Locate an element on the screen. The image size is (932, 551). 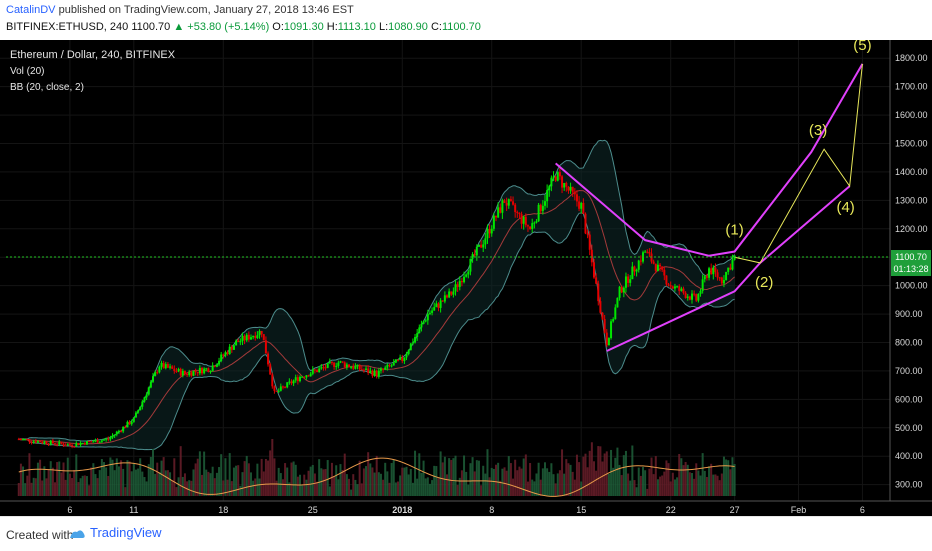
time-tick-label: 2018 is located at coordinates (402, 510).